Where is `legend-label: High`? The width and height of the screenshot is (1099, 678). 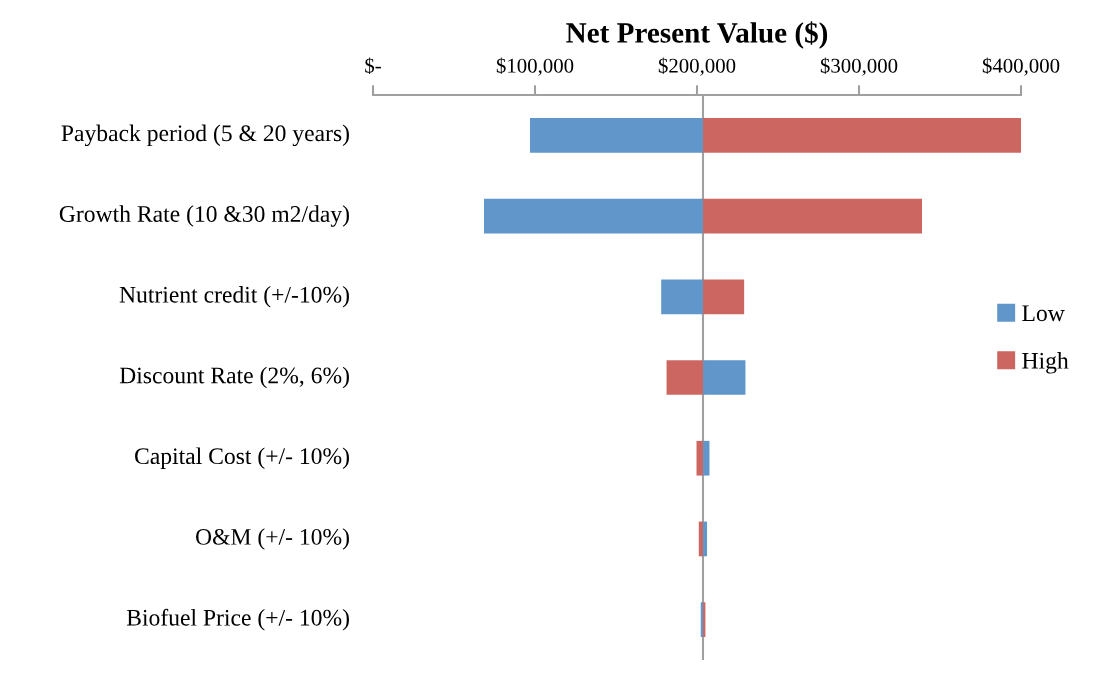
legend-label: High is located at coordinates (1045, 363).